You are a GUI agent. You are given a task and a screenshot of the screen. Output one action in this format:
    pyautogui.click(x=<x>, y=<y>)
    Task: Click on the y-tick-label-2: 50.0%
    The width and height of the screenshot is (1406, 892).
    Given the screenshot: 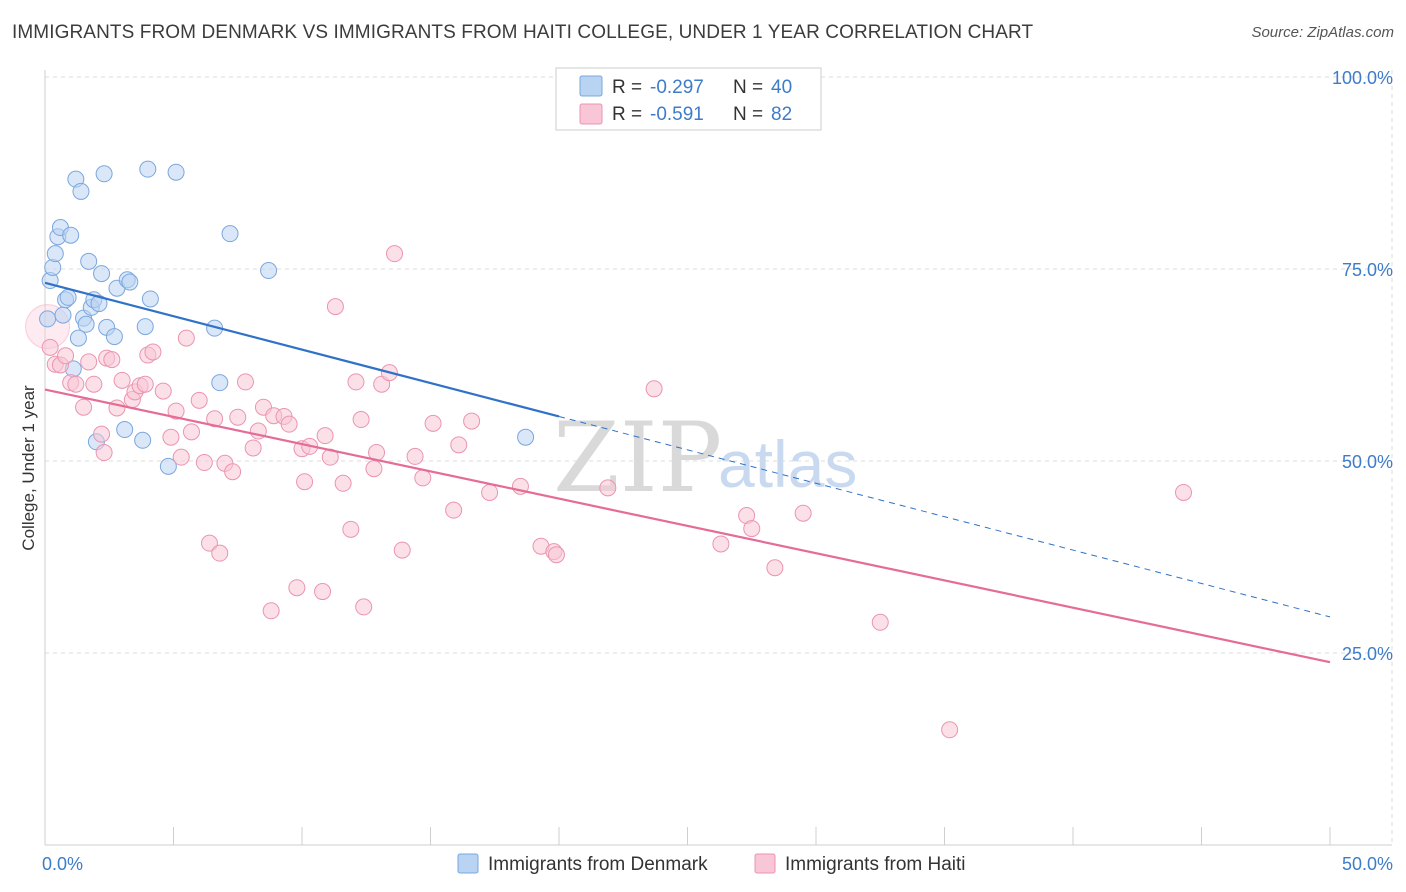 What is the action you would take?
    pyautogui.click(x=1367, y=462)
    